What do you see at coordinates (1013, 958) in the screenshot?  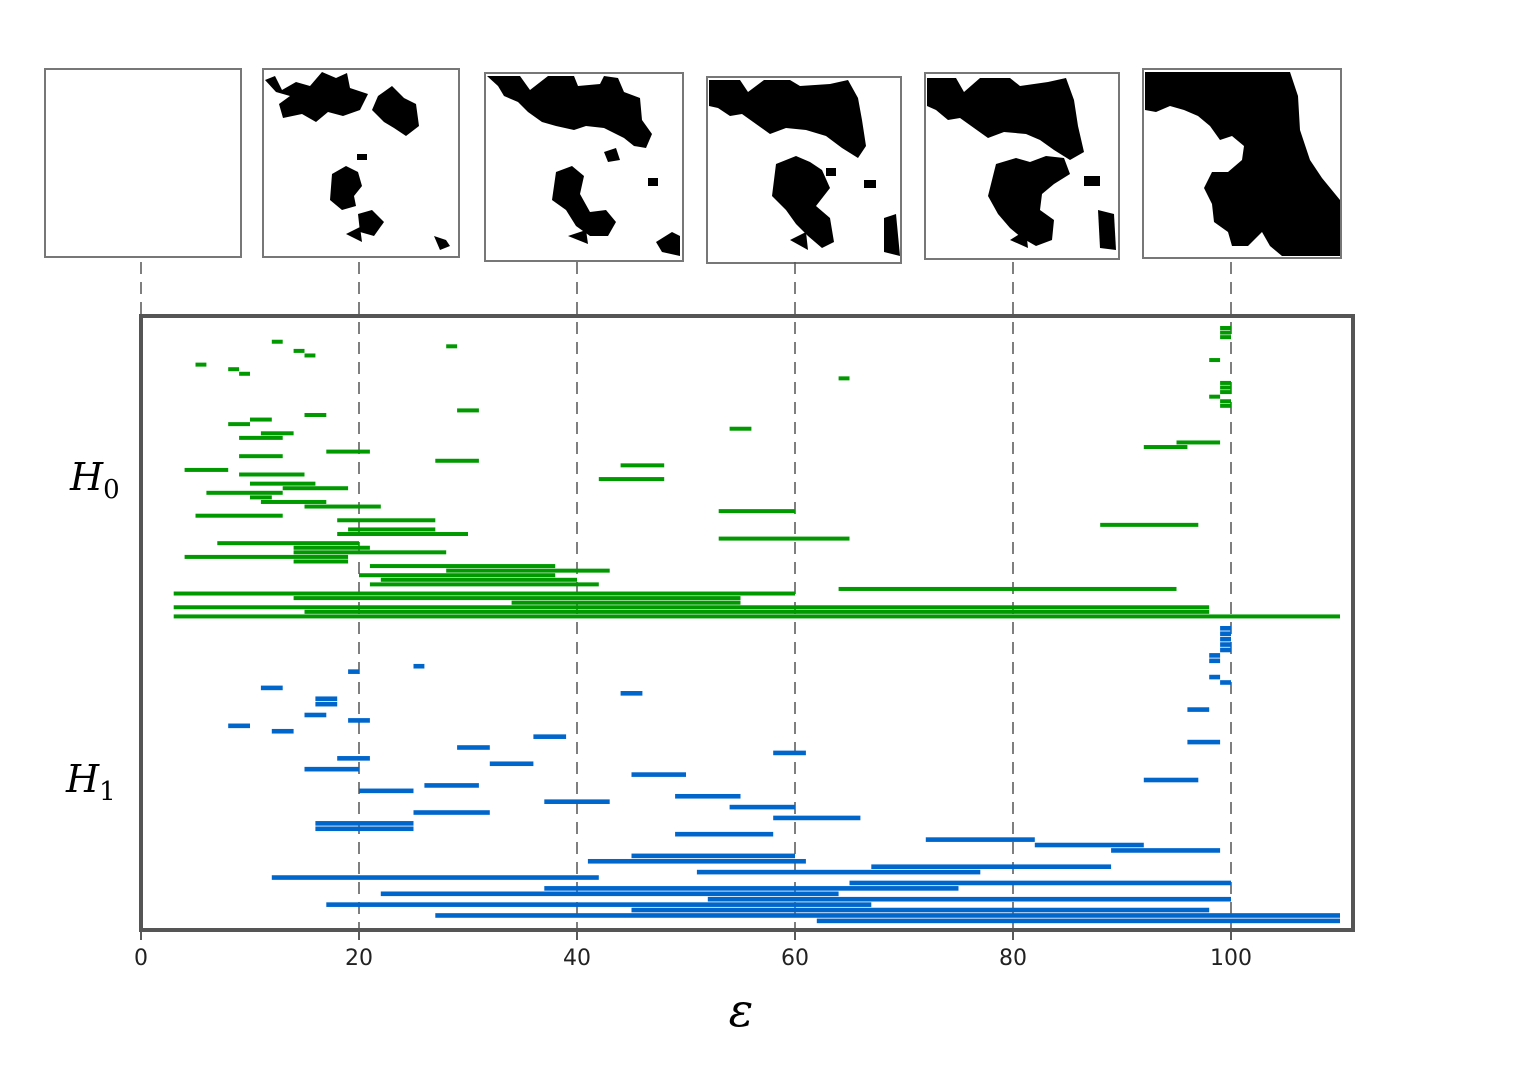 I see `x-tick-label-4: 80` at bounding box center [1013, 958].